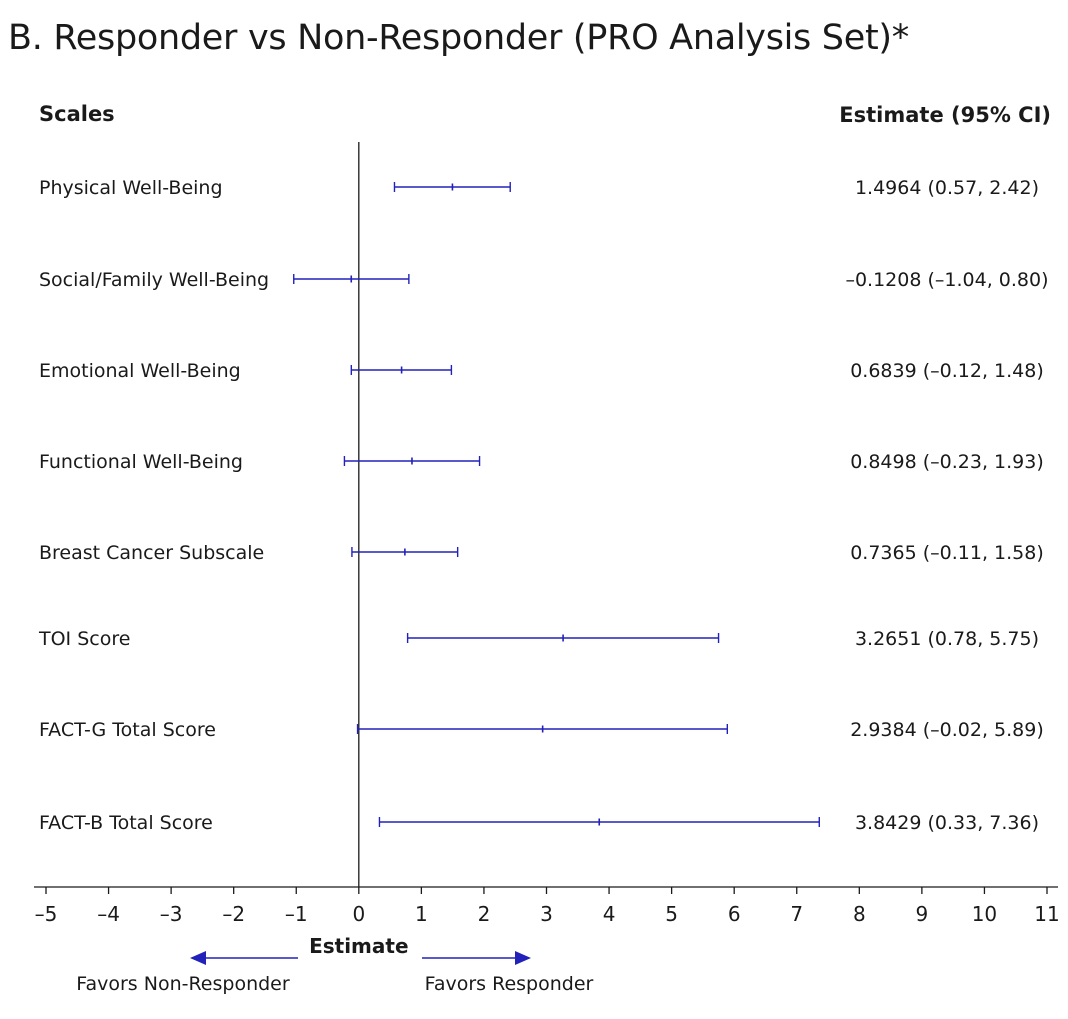 The image size is (1068, 1019). I want to click on row-label: Functional Well-Being, so click(141, 462).